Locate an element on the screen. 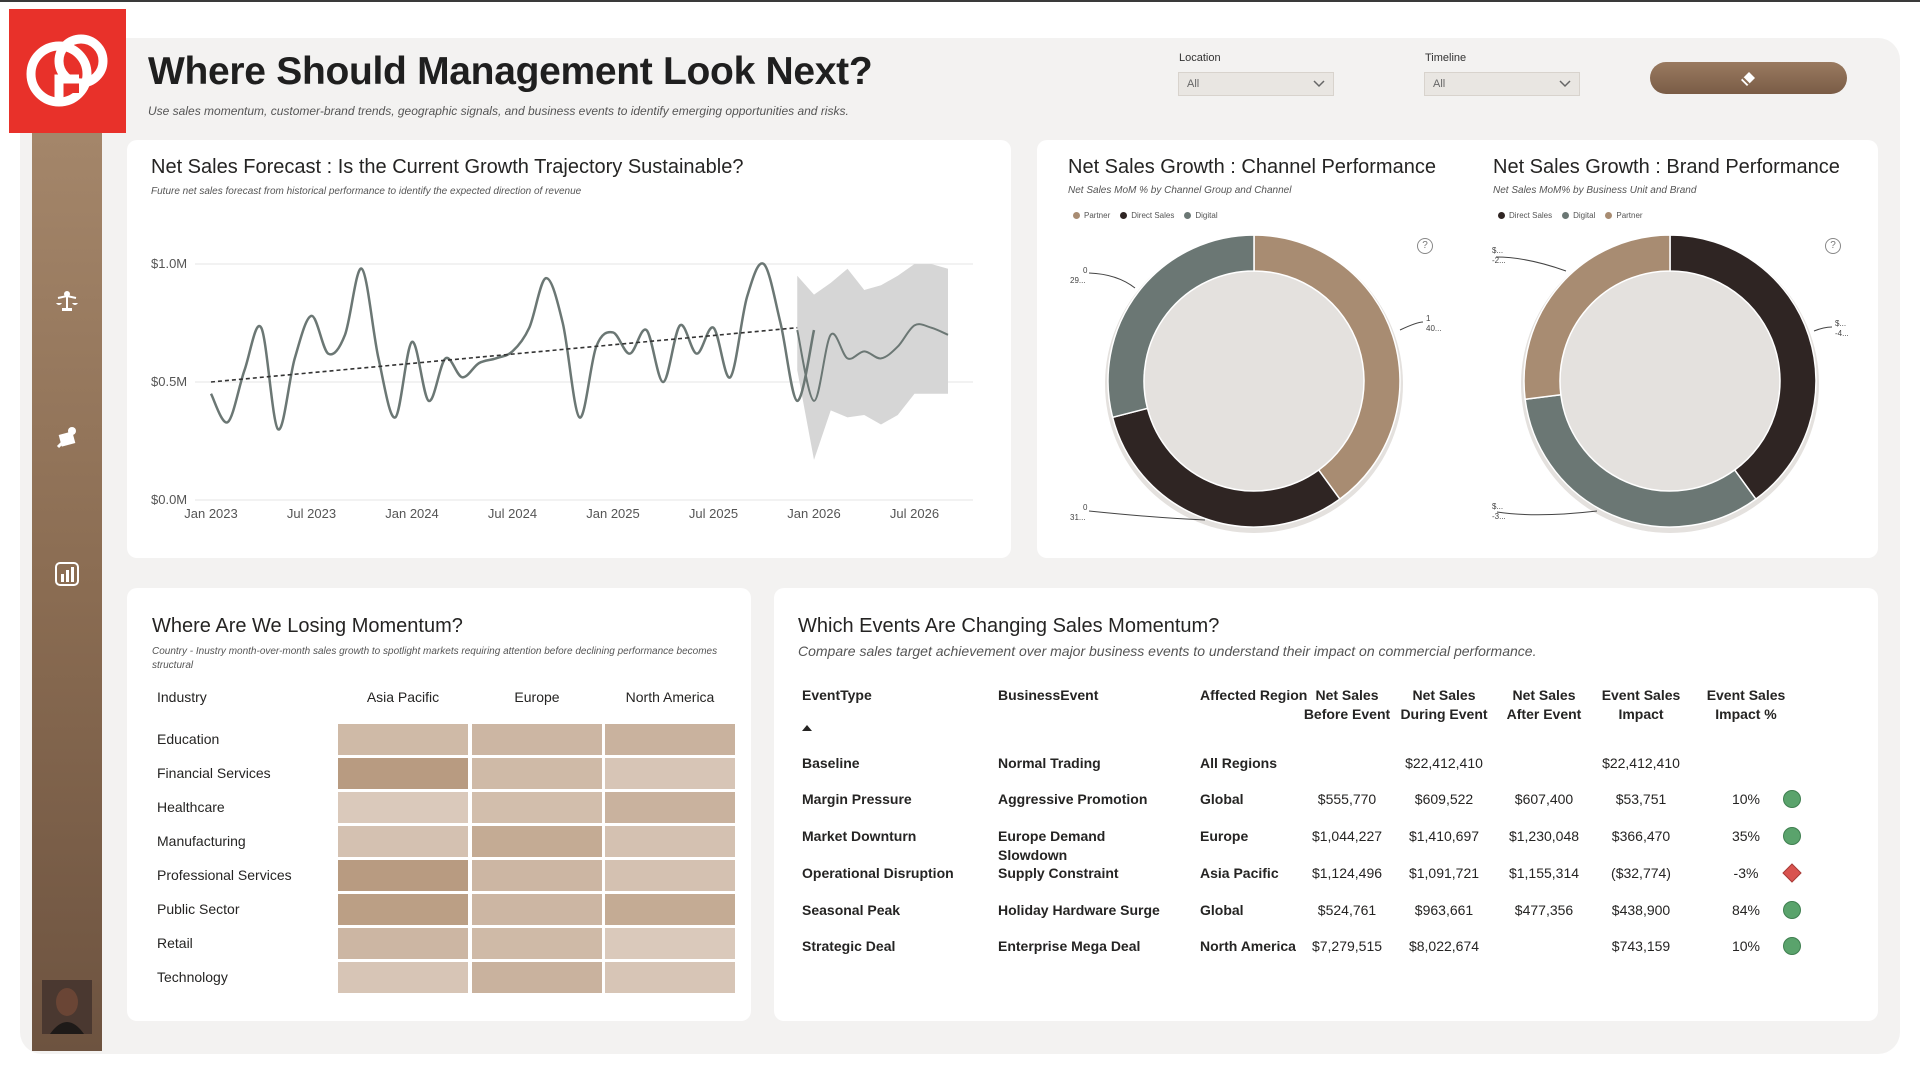 This screenshot has width=1920, height=1080. events-column-header: BusinessEvent is located at coordinates (1048, 695).